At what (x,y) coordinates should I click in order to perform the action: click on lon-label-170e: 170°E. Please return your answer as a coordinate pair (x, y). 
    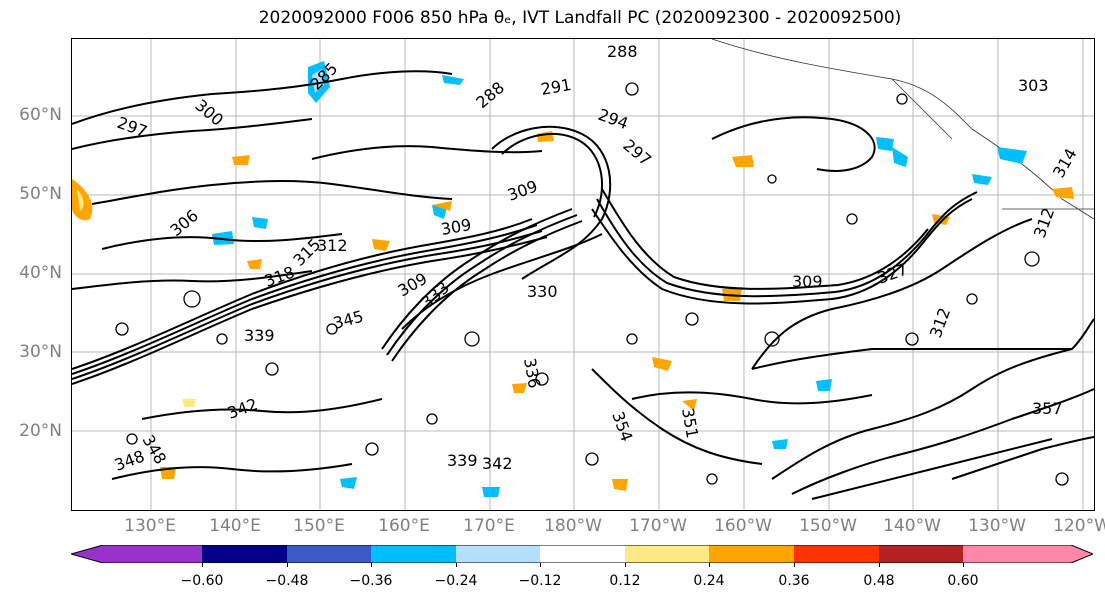
    Looking at the image, I should click on (489, 526).